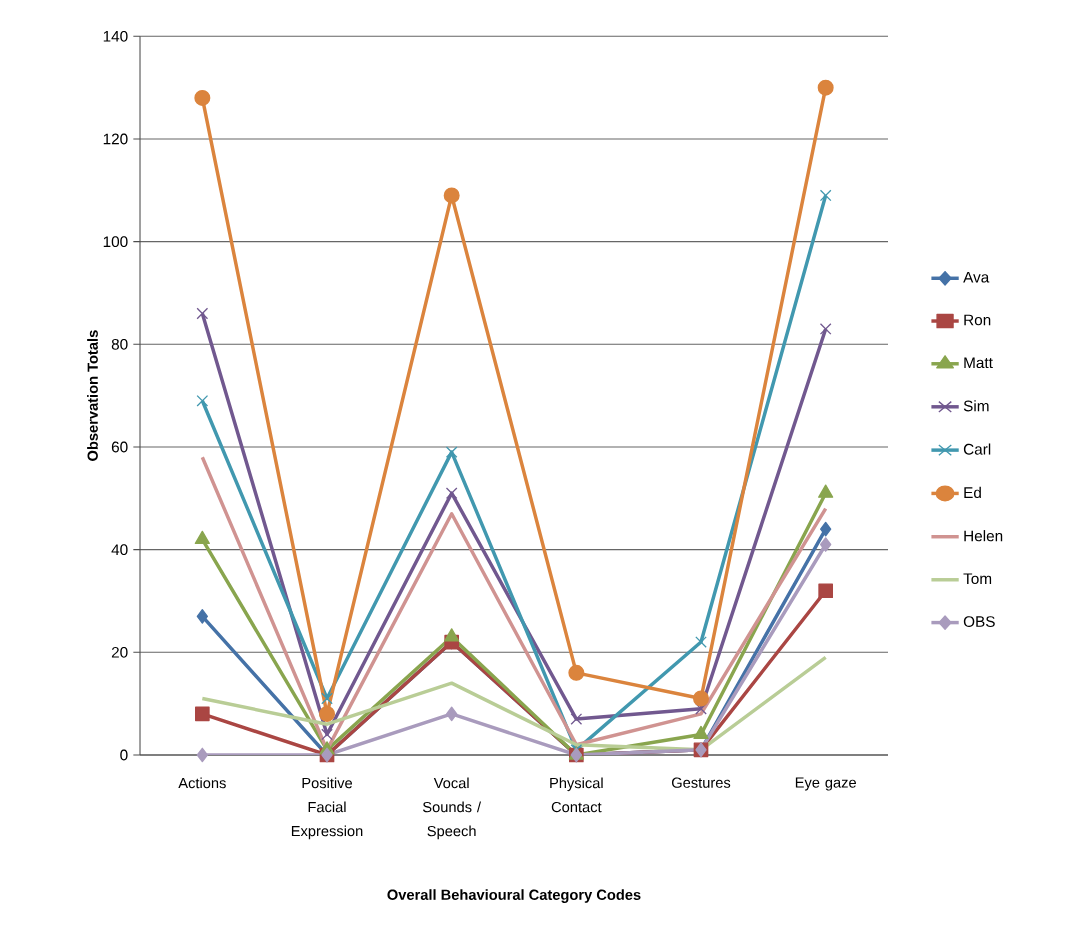 The image size is (1074, 941). I want to click on y-tick-label: 20, so click(119, 652).